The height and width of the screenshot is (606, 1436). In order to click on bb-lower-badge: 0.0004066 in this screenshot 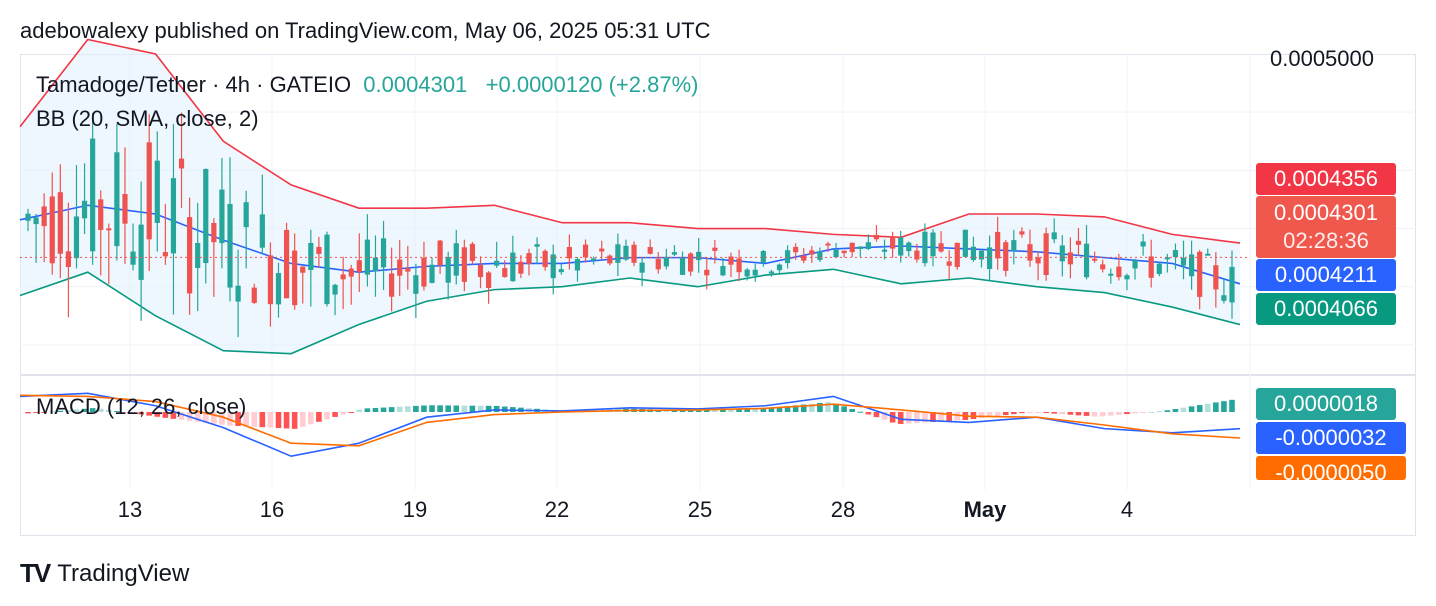, I will do `click(1326, 309)`.